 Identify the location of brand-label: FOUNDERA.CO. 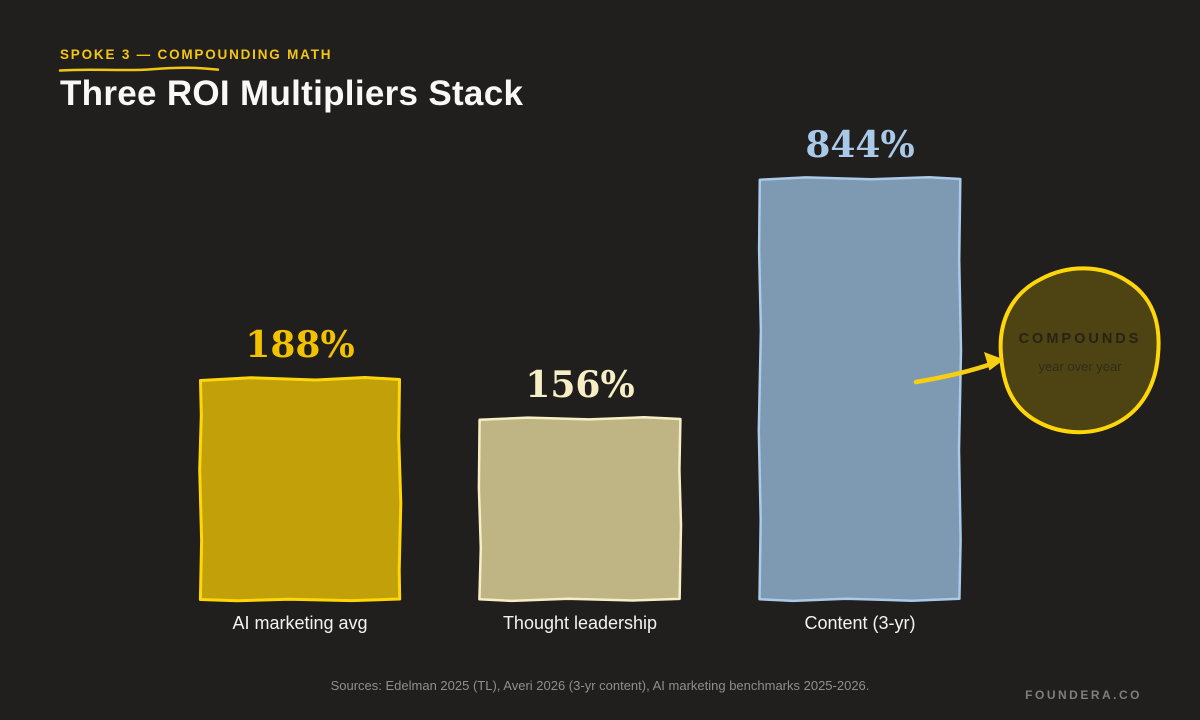
(1083, 695).